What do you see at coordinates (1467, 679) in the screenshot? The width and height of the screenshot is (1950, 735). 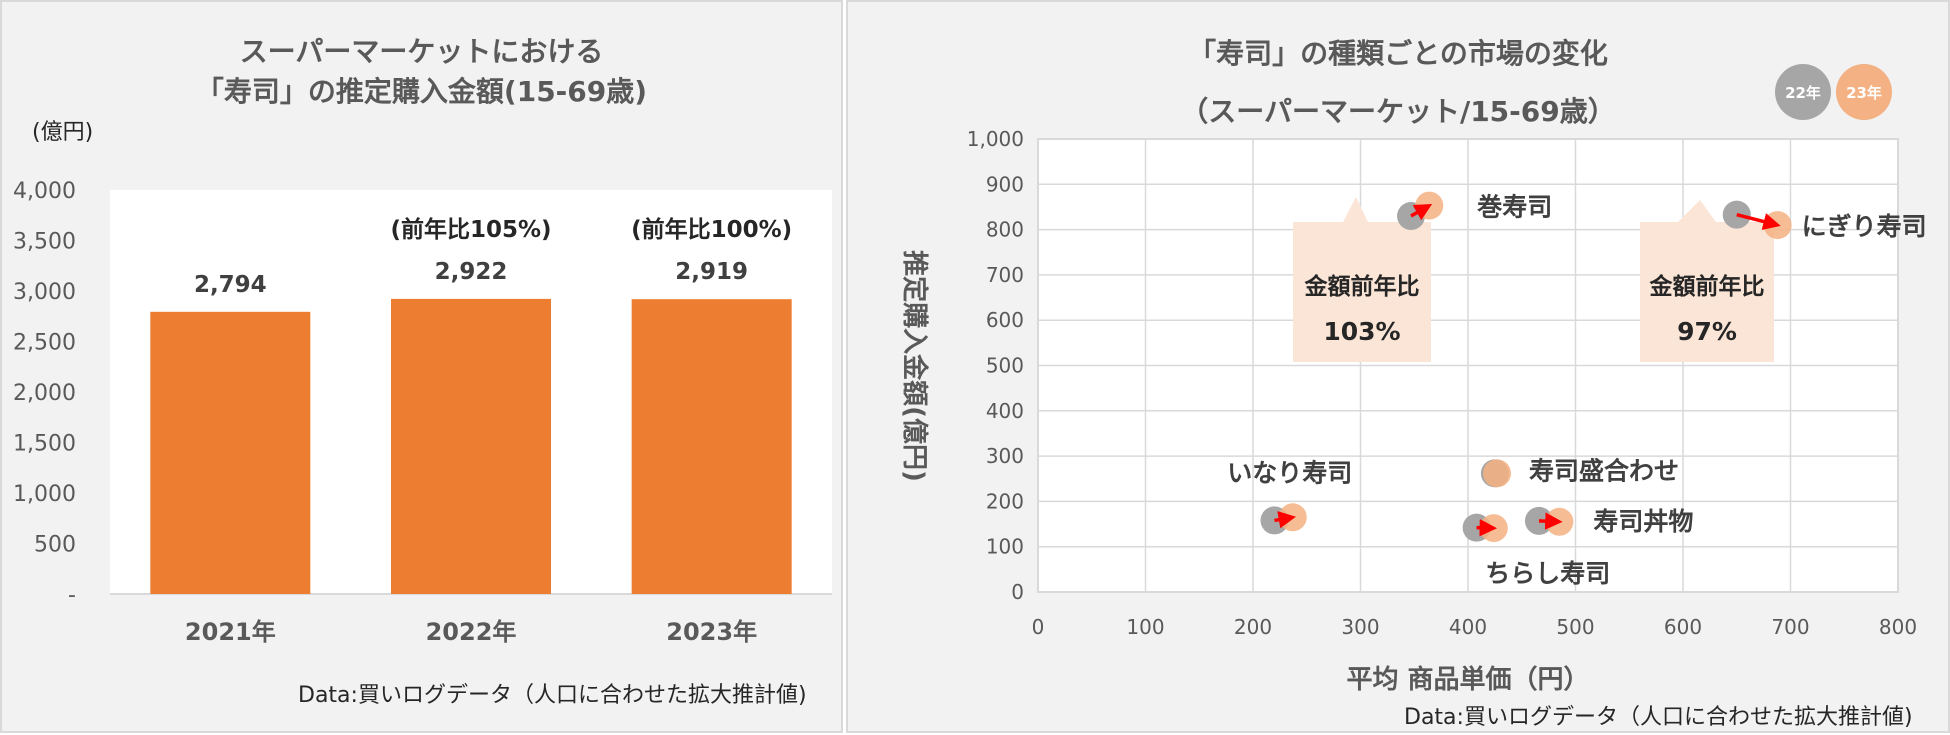 I see `scatter-x-axis-title: 平均 商品単価（円）` at bounding box center [1467, 679].